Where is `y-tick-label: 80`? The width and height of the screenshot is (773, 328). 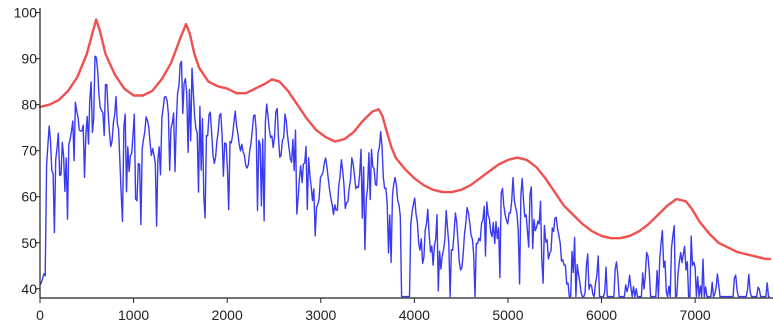 y-tick-label: 80 is located at coordinates (29, 105).